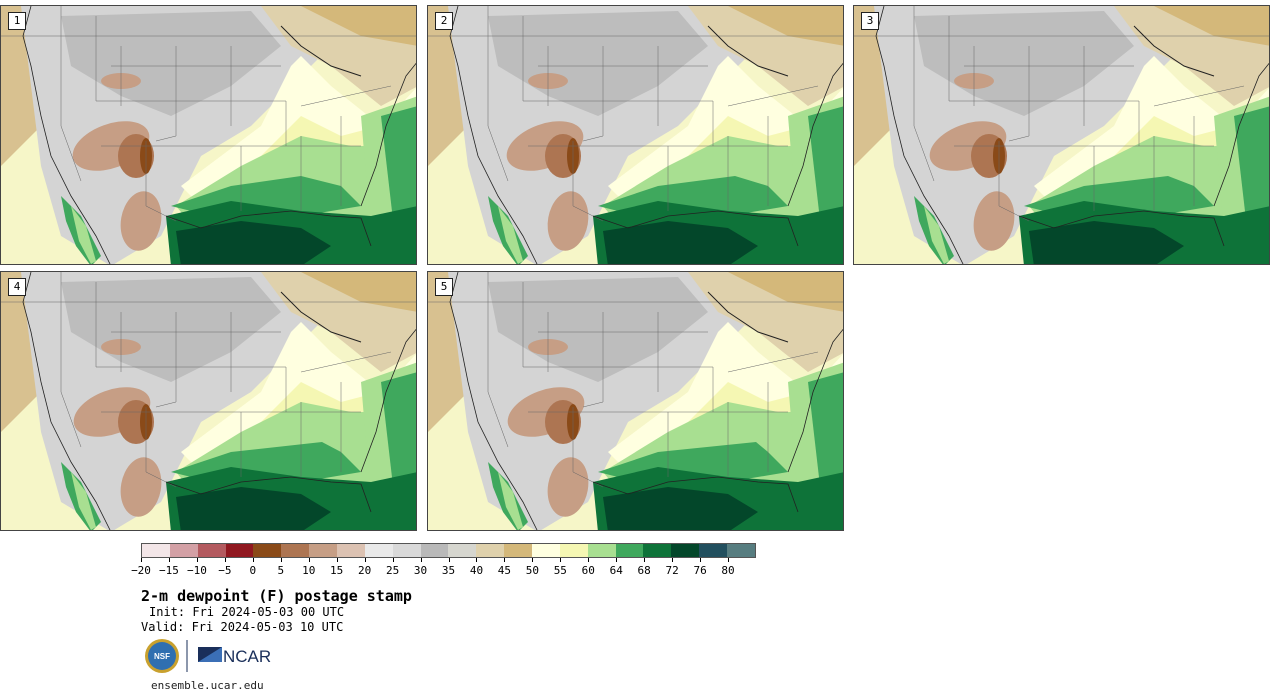 The width and height of the screenshot is (1280, 696). I want to click on colorbar-tick-label: 0, so click(253, 570).